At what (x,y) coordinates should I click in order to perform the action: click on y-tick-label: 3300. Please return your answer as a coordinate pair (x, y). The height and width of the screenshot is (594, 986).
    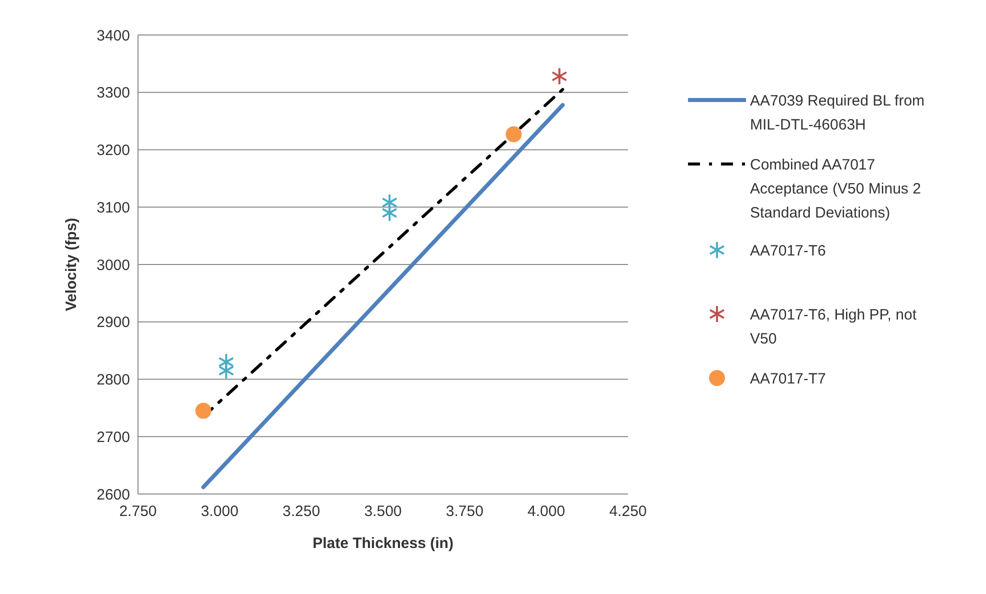
    Looking at the image, I should click on (113, 93).